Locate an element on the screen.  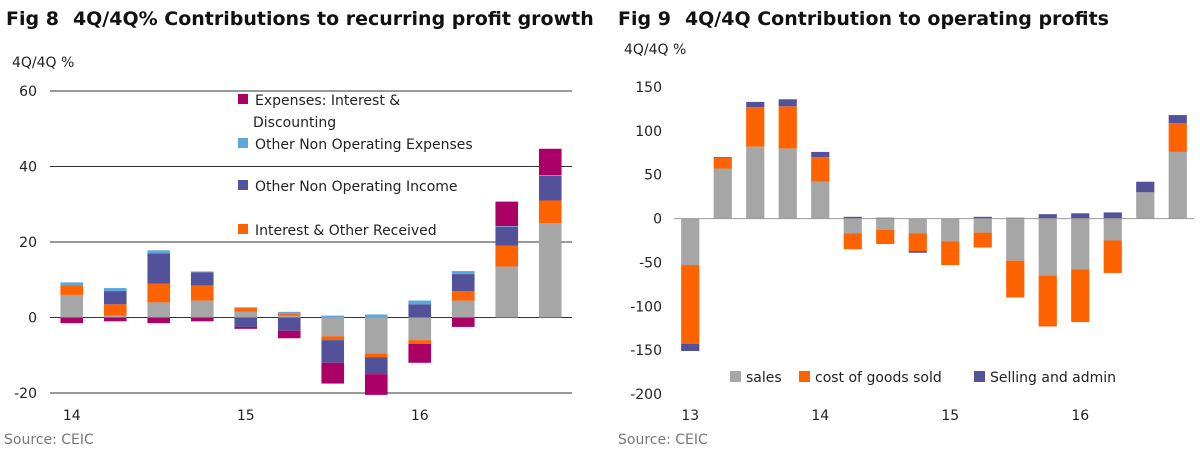
legend-label-other_non_operating_expenses: Other Non Operating Expenses is located at coordinates (364, 145).